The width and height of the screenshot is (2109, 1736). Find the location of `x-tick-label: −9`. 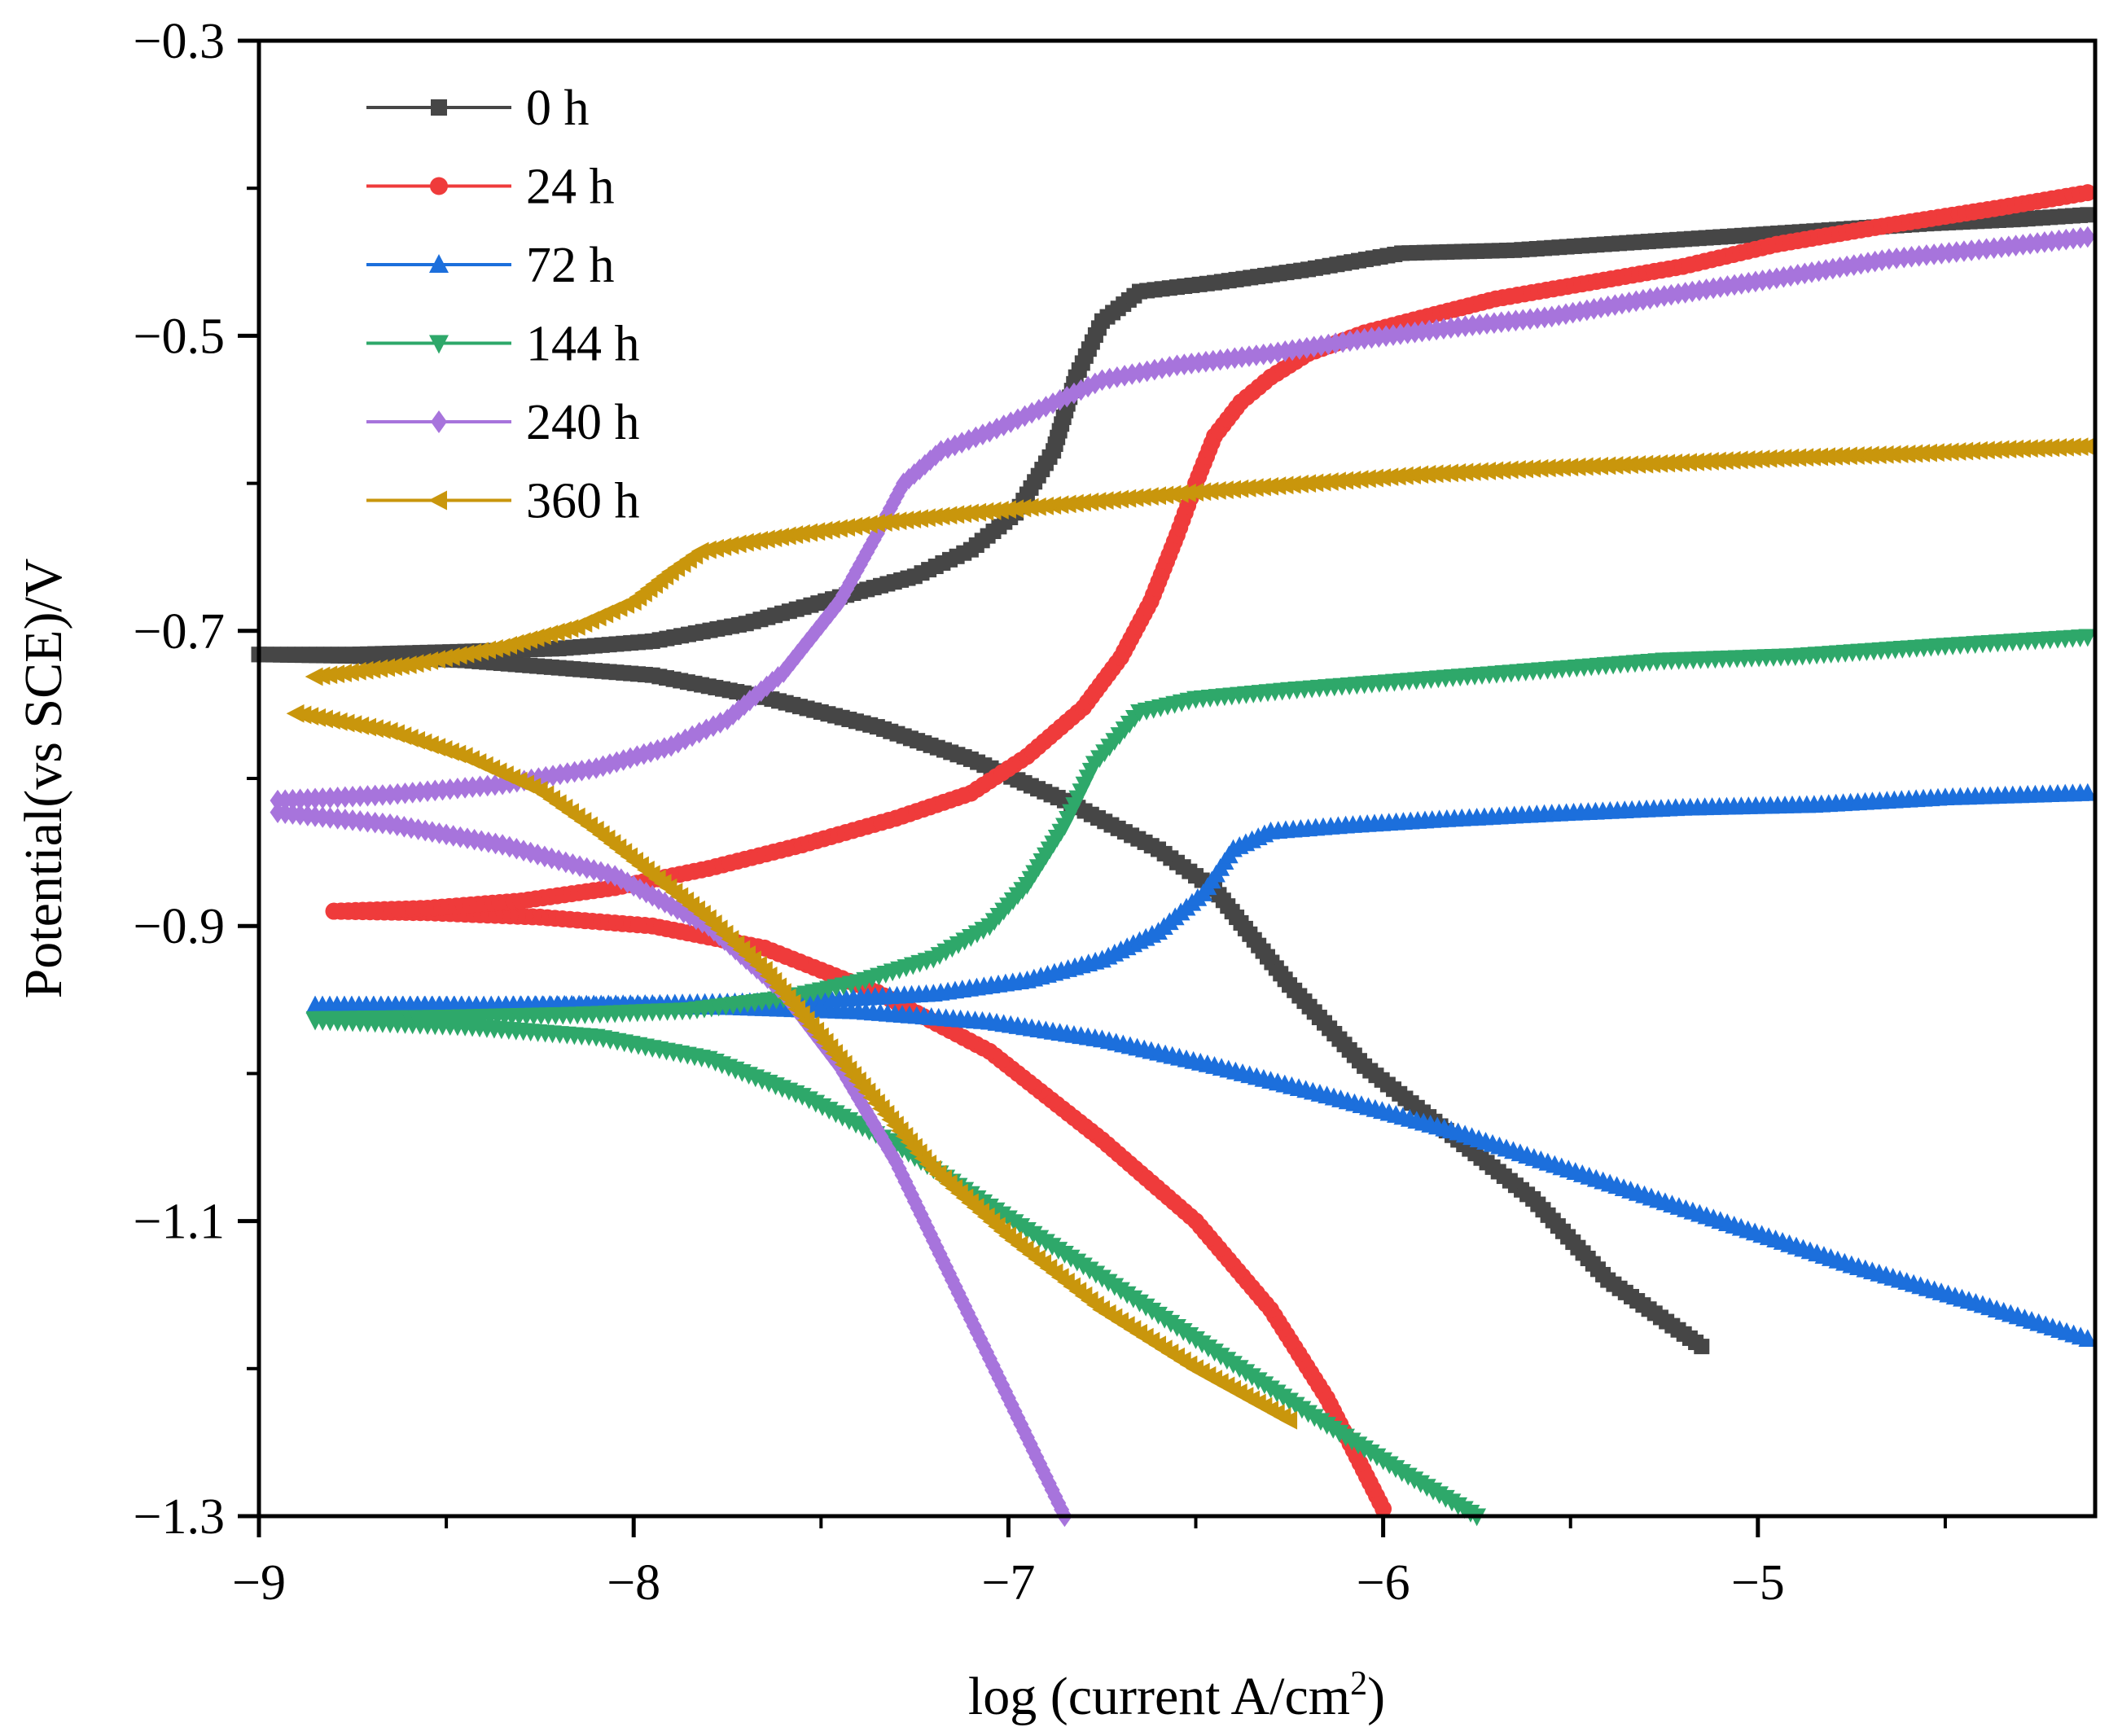

x-tick-label: −9 is located at coordinates (259, 1583).